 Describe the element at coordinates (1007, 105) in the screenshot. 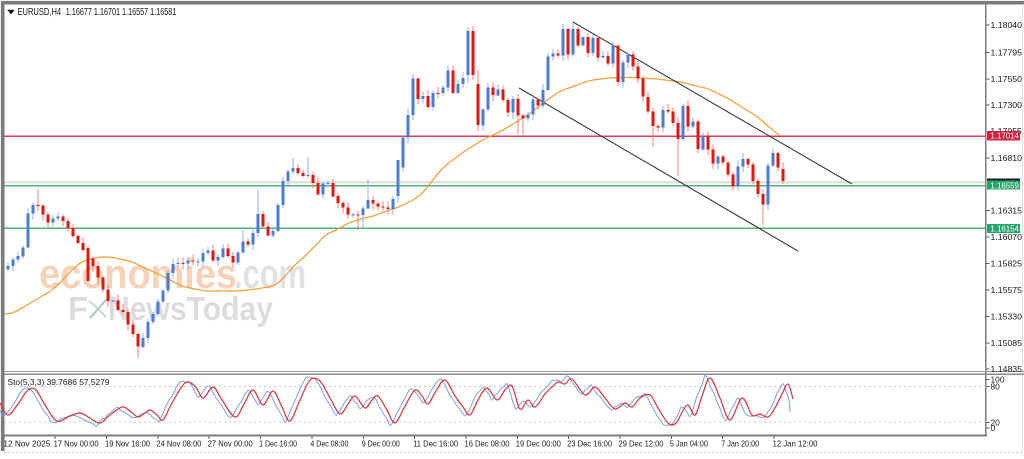

I see `svg-text: 1.17300` at that location.